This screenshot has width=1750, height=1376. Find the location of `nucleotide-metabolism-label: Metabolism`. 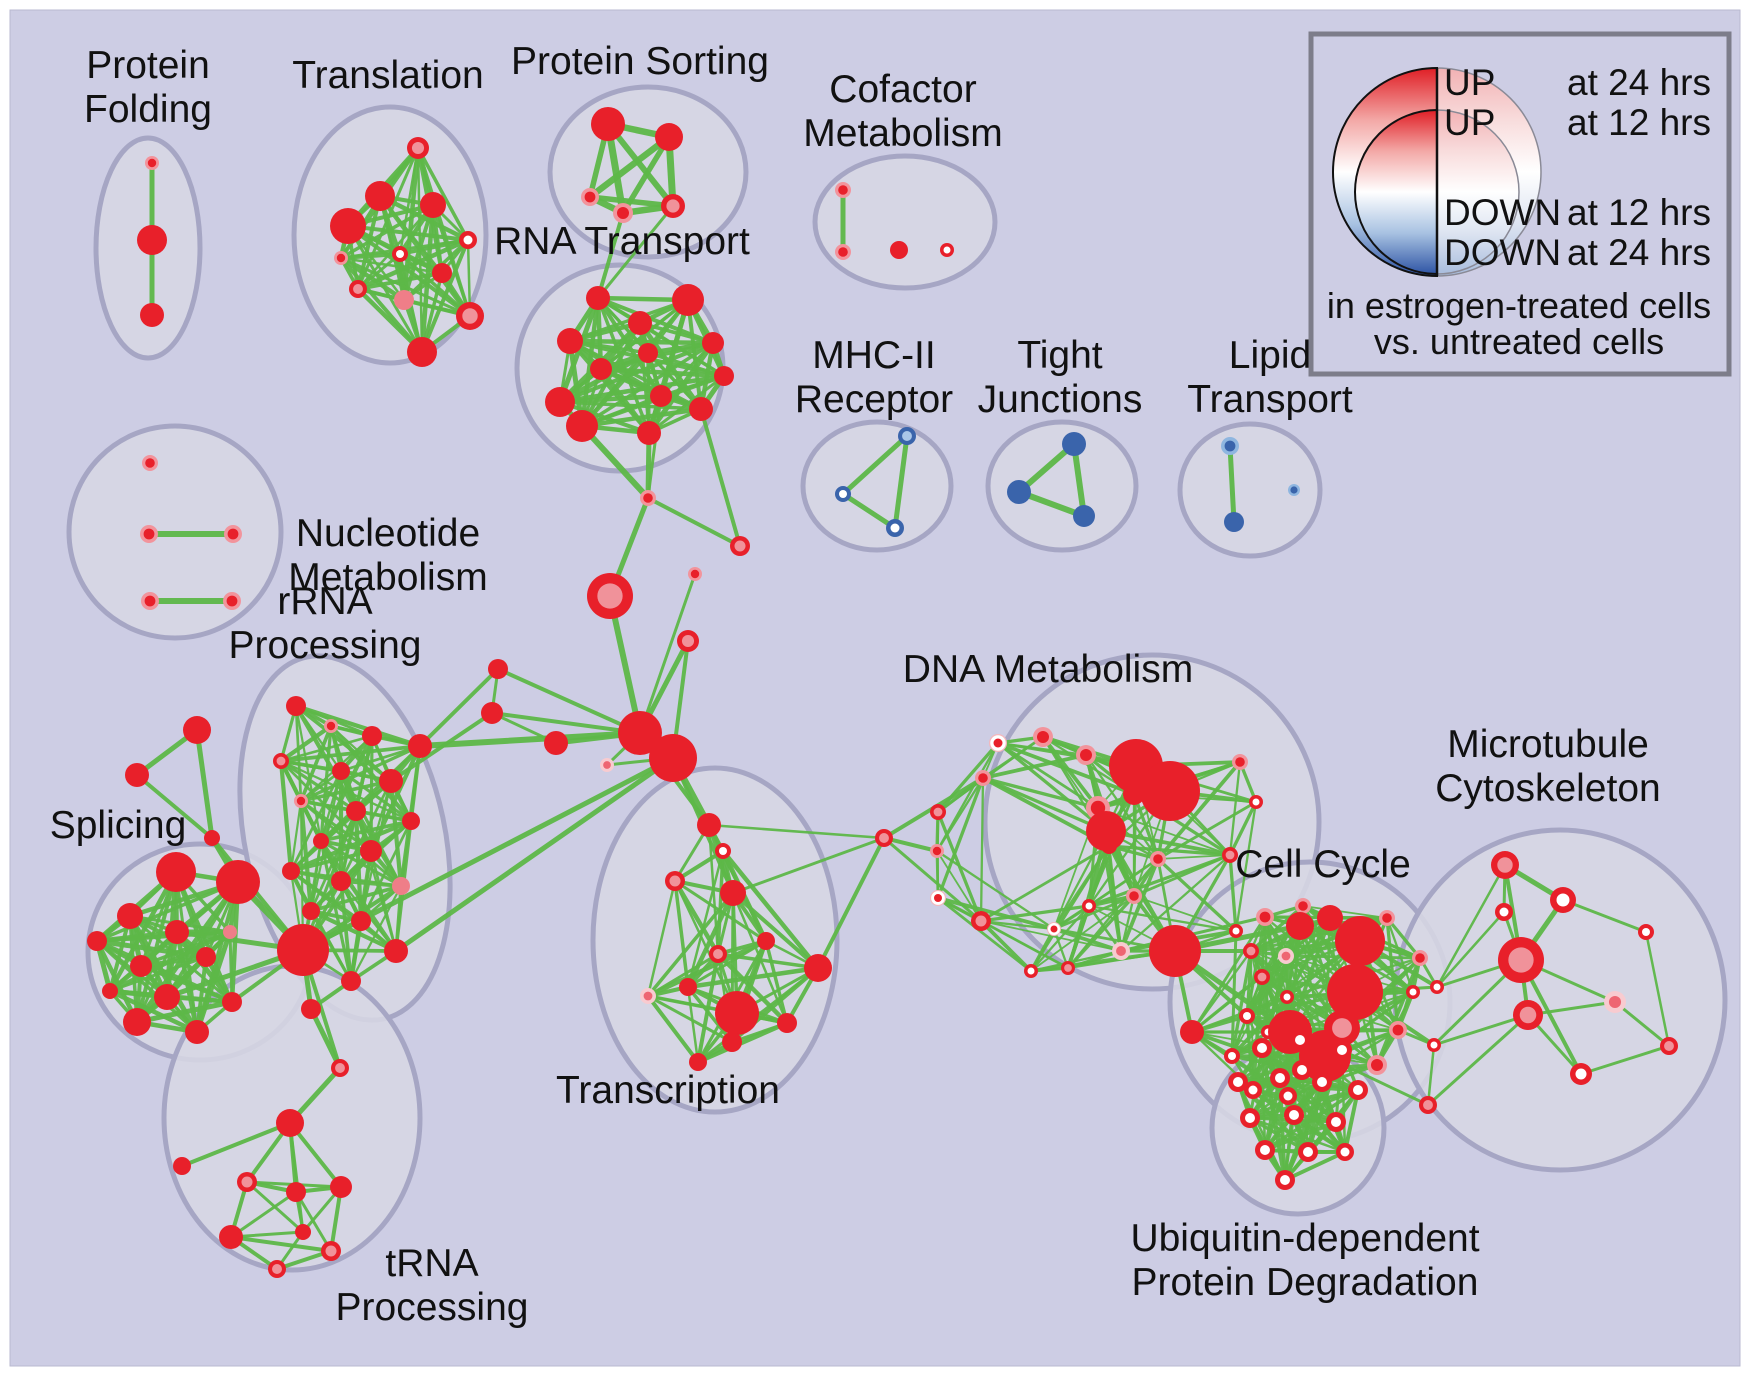

nucleotide-metabolism-label: Metabolism is located at coordinates (387, 577).